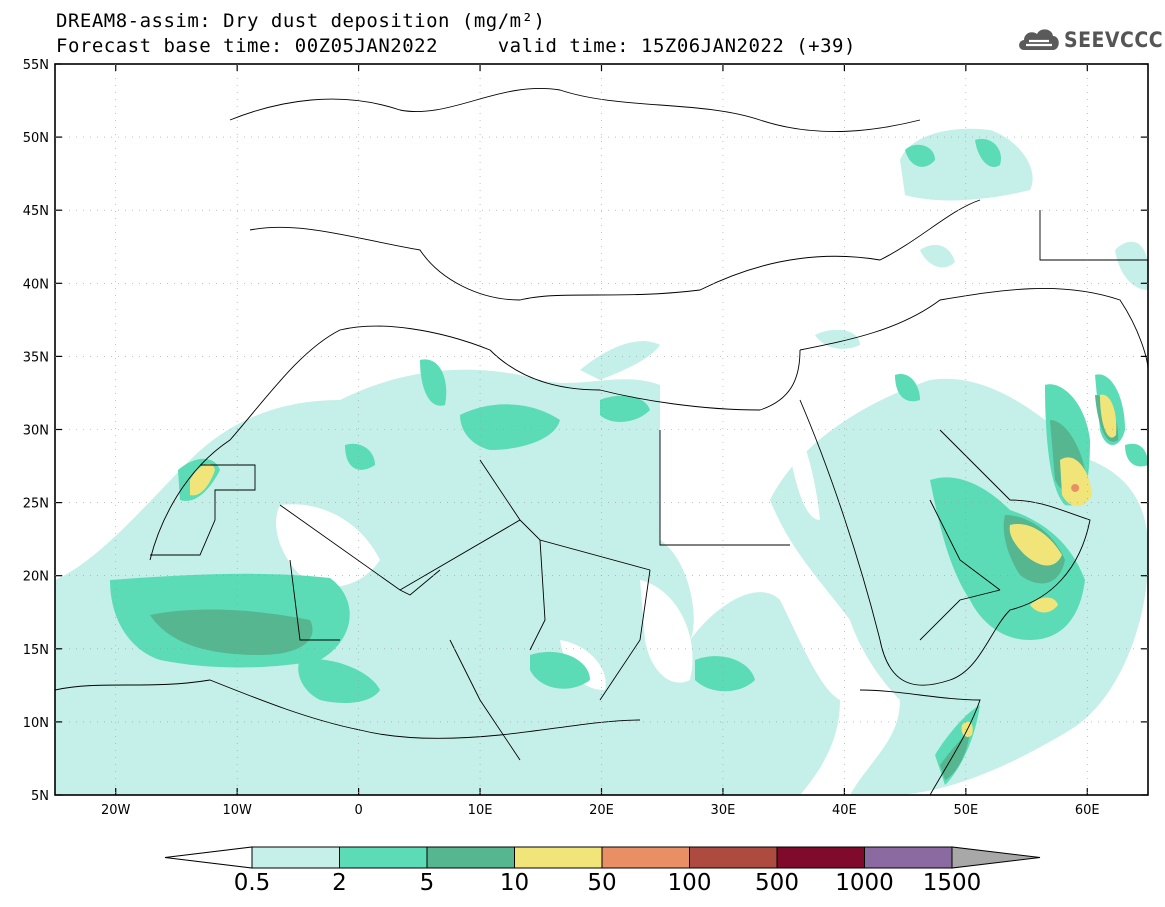 Image resolution: width=1165 pixels, height=907 pixels. I want to click on lat-tick-label: 30N, so click(36, 431).